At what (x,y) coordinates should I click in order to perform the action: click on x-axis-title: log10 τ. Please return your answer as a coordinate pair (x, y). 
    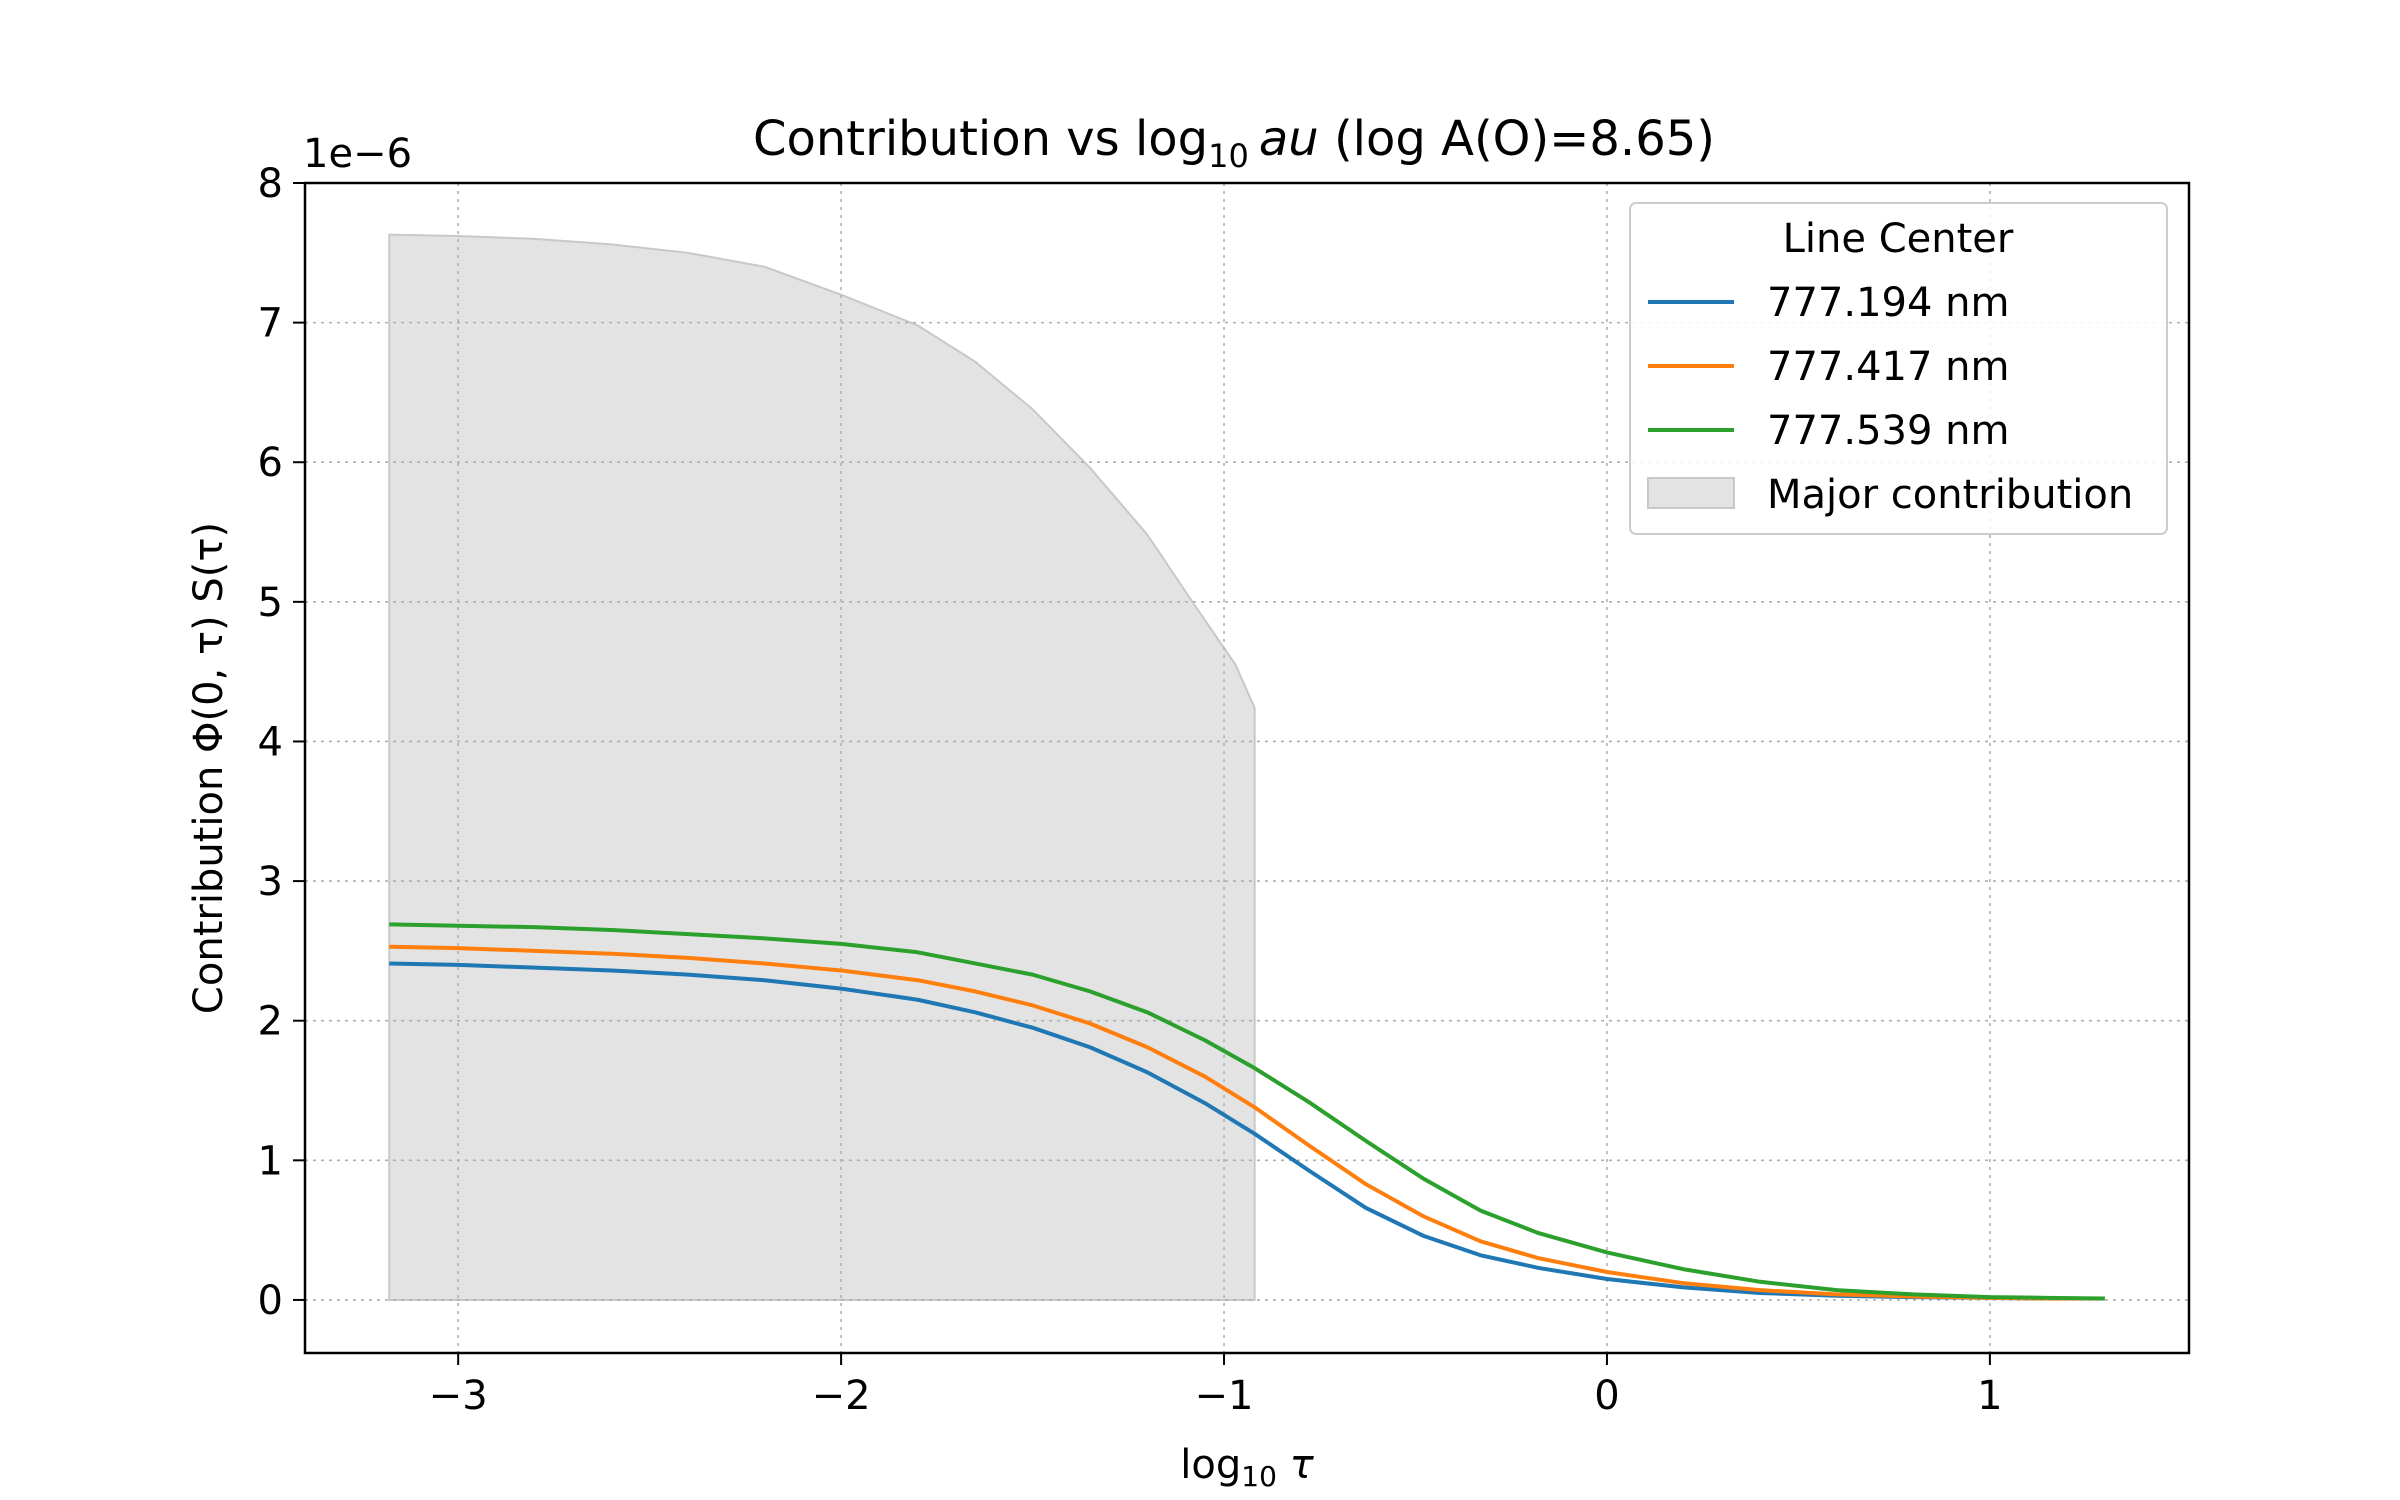
    Looking at the image, I should click on (1247, 1467).